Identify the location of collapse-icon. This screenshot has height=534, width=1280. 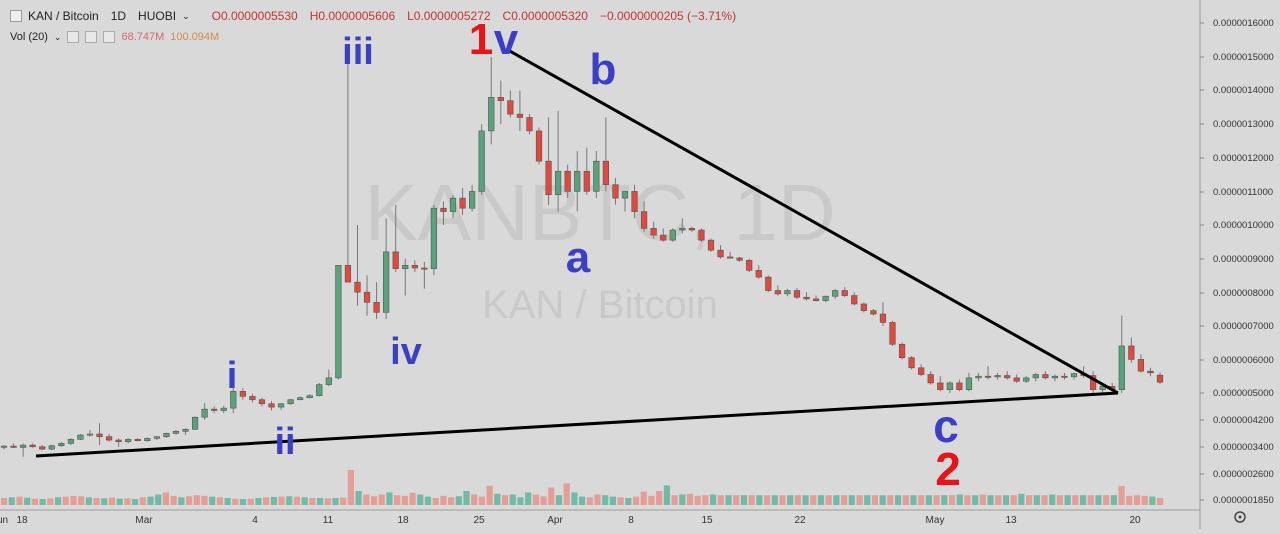
(16, 16).